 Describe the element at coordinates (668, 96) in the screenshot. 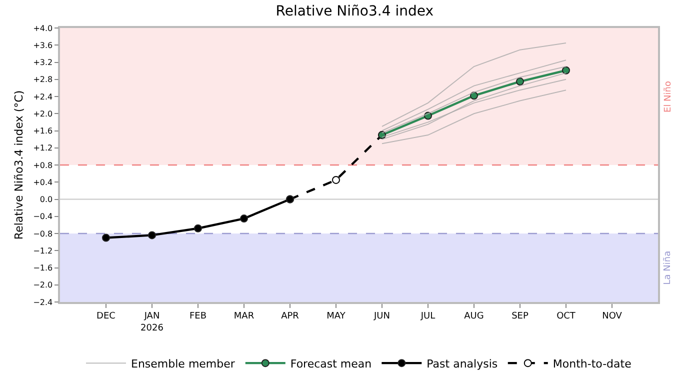

I see `band-label: El Niño` at that location.